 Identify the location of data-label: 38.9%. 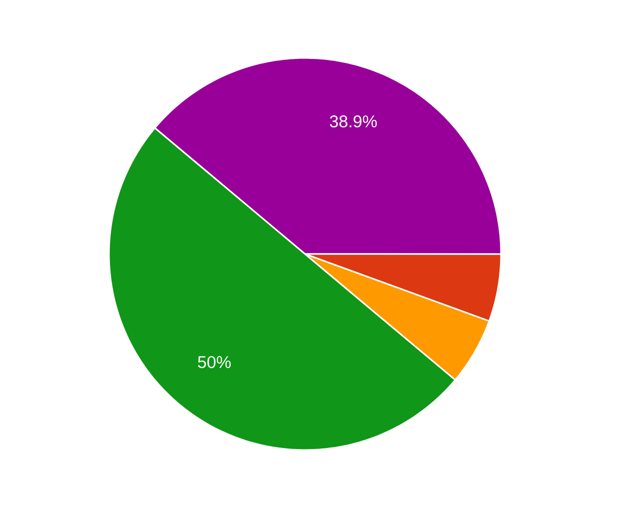
(353, 121).